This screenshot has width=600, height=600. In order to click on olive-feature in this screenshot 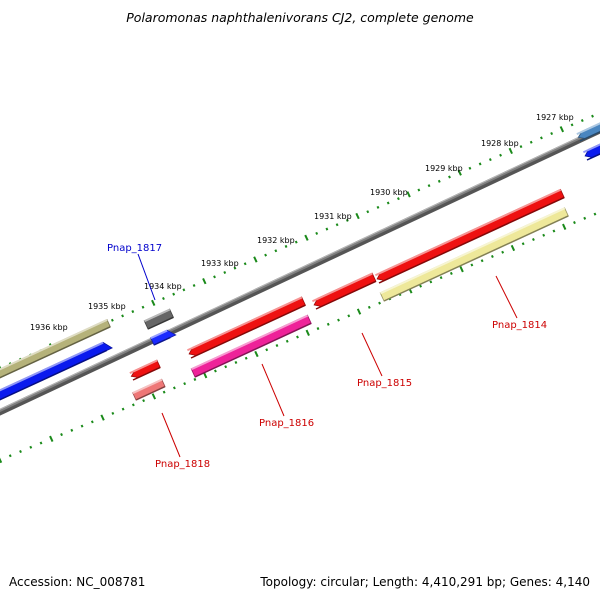, I will do `click(55, 349)`.